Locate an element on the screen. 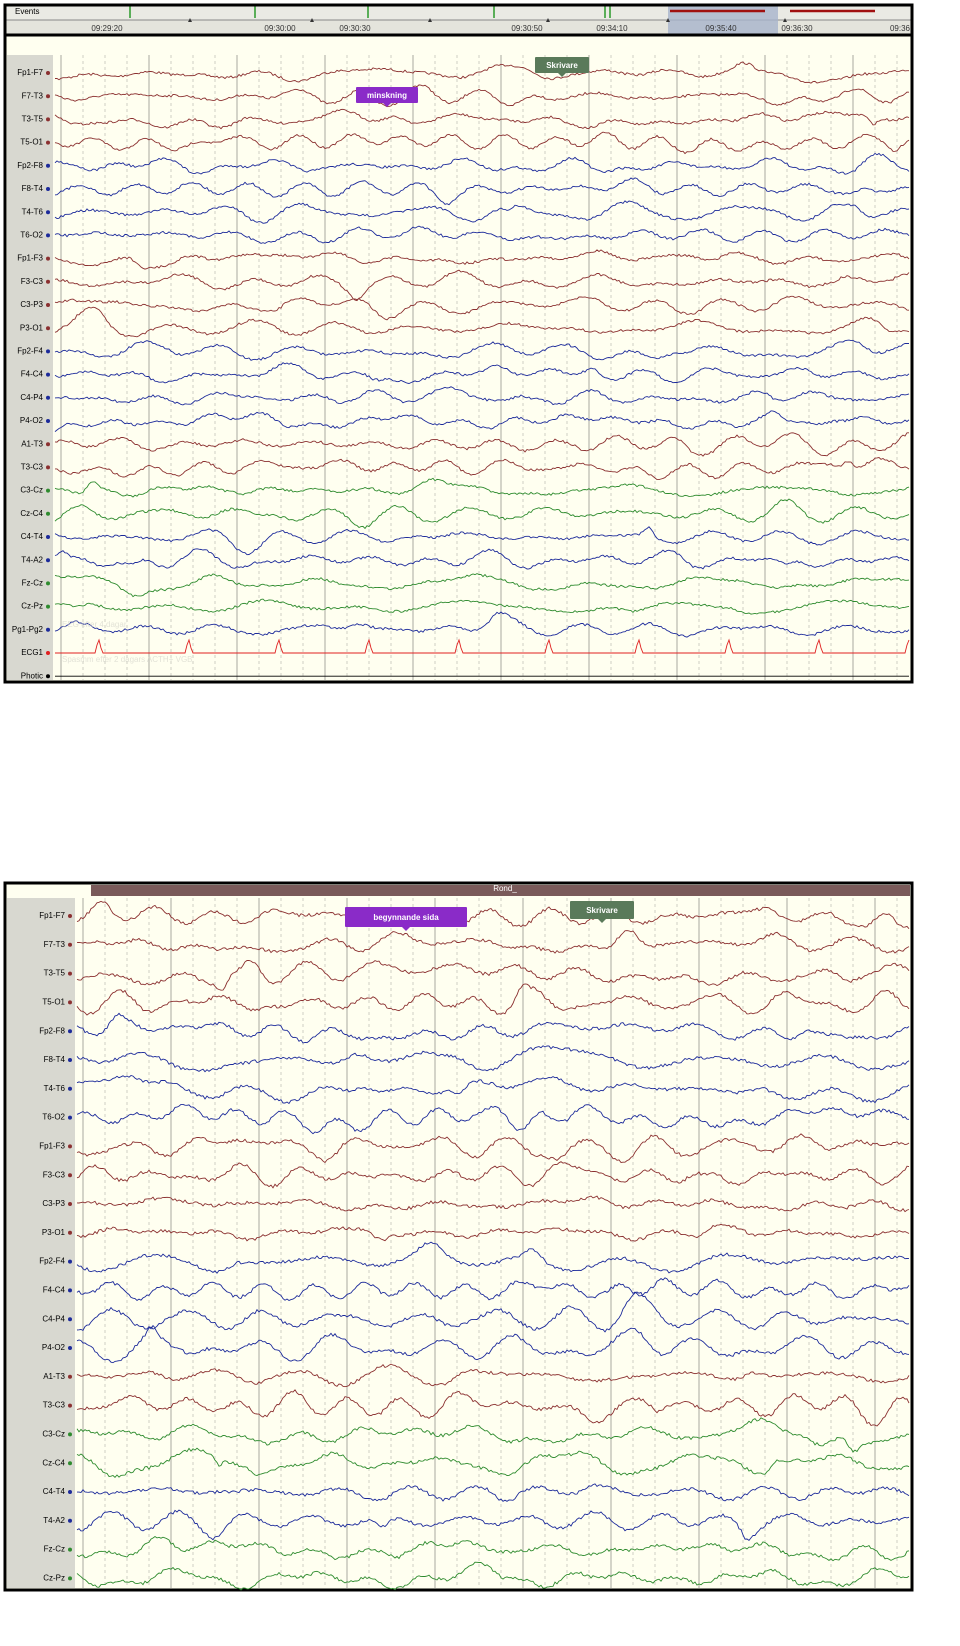 This screenshot has height=1646, width=960. channel-label: C3-P3 is located at coordinates (31, 304).